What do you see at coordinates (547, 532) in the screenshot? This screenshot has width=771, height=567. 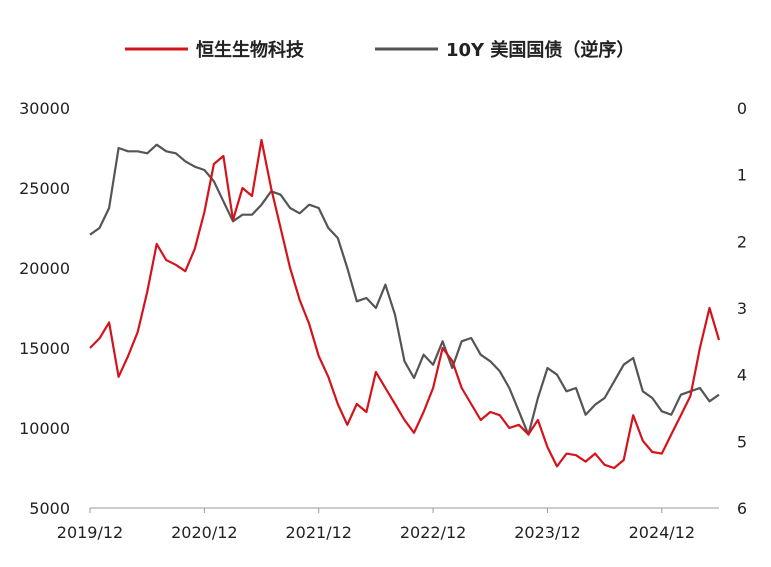 I see `x-tick-label: 2023/12` at bounding box center [547, 532].